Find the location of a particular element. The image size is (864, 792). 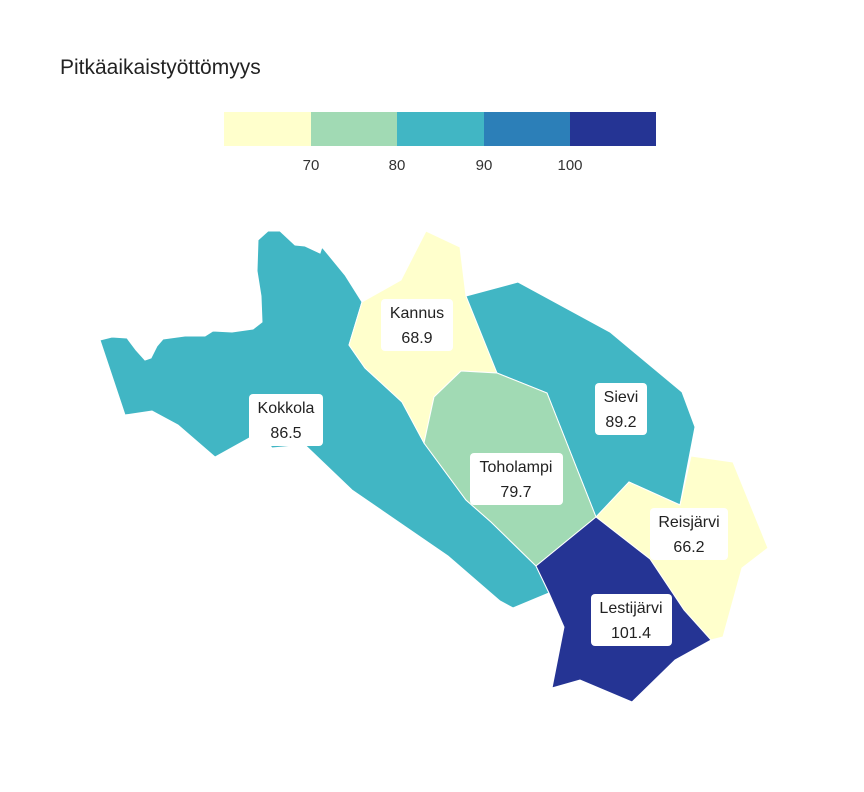

label-box-kannus is located at coordinates (417, 325).